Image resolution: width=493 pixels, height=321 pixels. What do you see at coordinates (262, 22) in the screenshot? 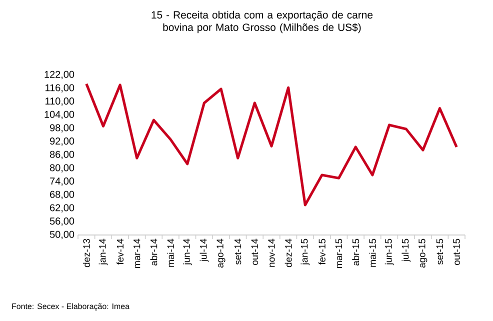
I see `chart-title: 15 - Receita obtida com a exportação de carne bovina por Mato Grosso (Milhões de US$)` at bounding box center [262, 22].